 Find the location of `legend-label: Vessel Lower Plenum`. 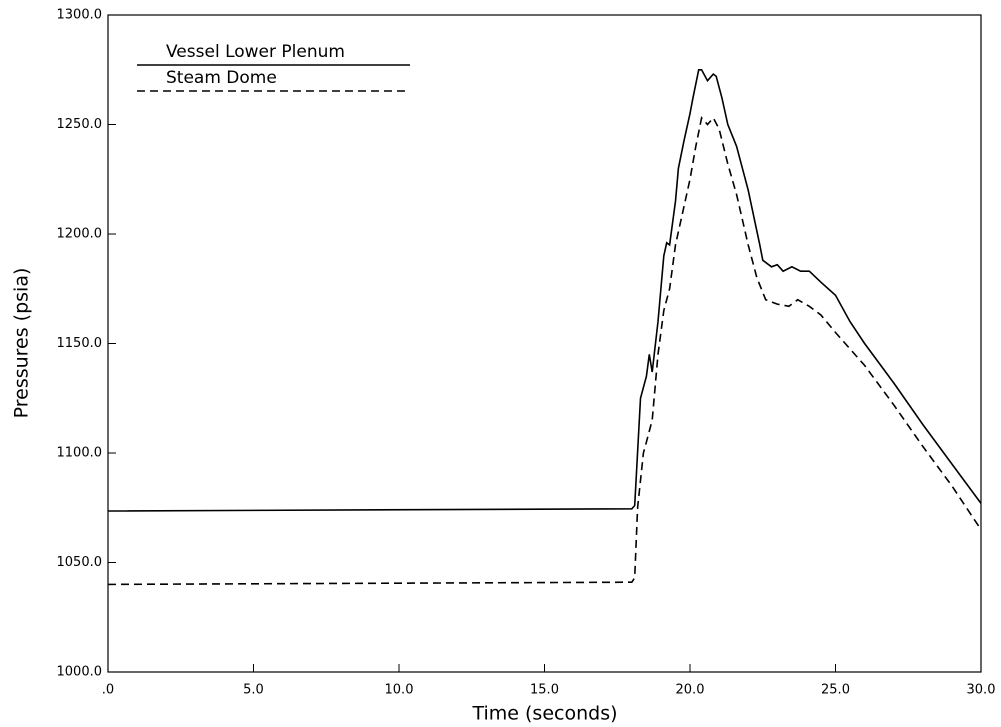

legend-label: Vessel Lower Plenum is located at coordinates (255, 52).